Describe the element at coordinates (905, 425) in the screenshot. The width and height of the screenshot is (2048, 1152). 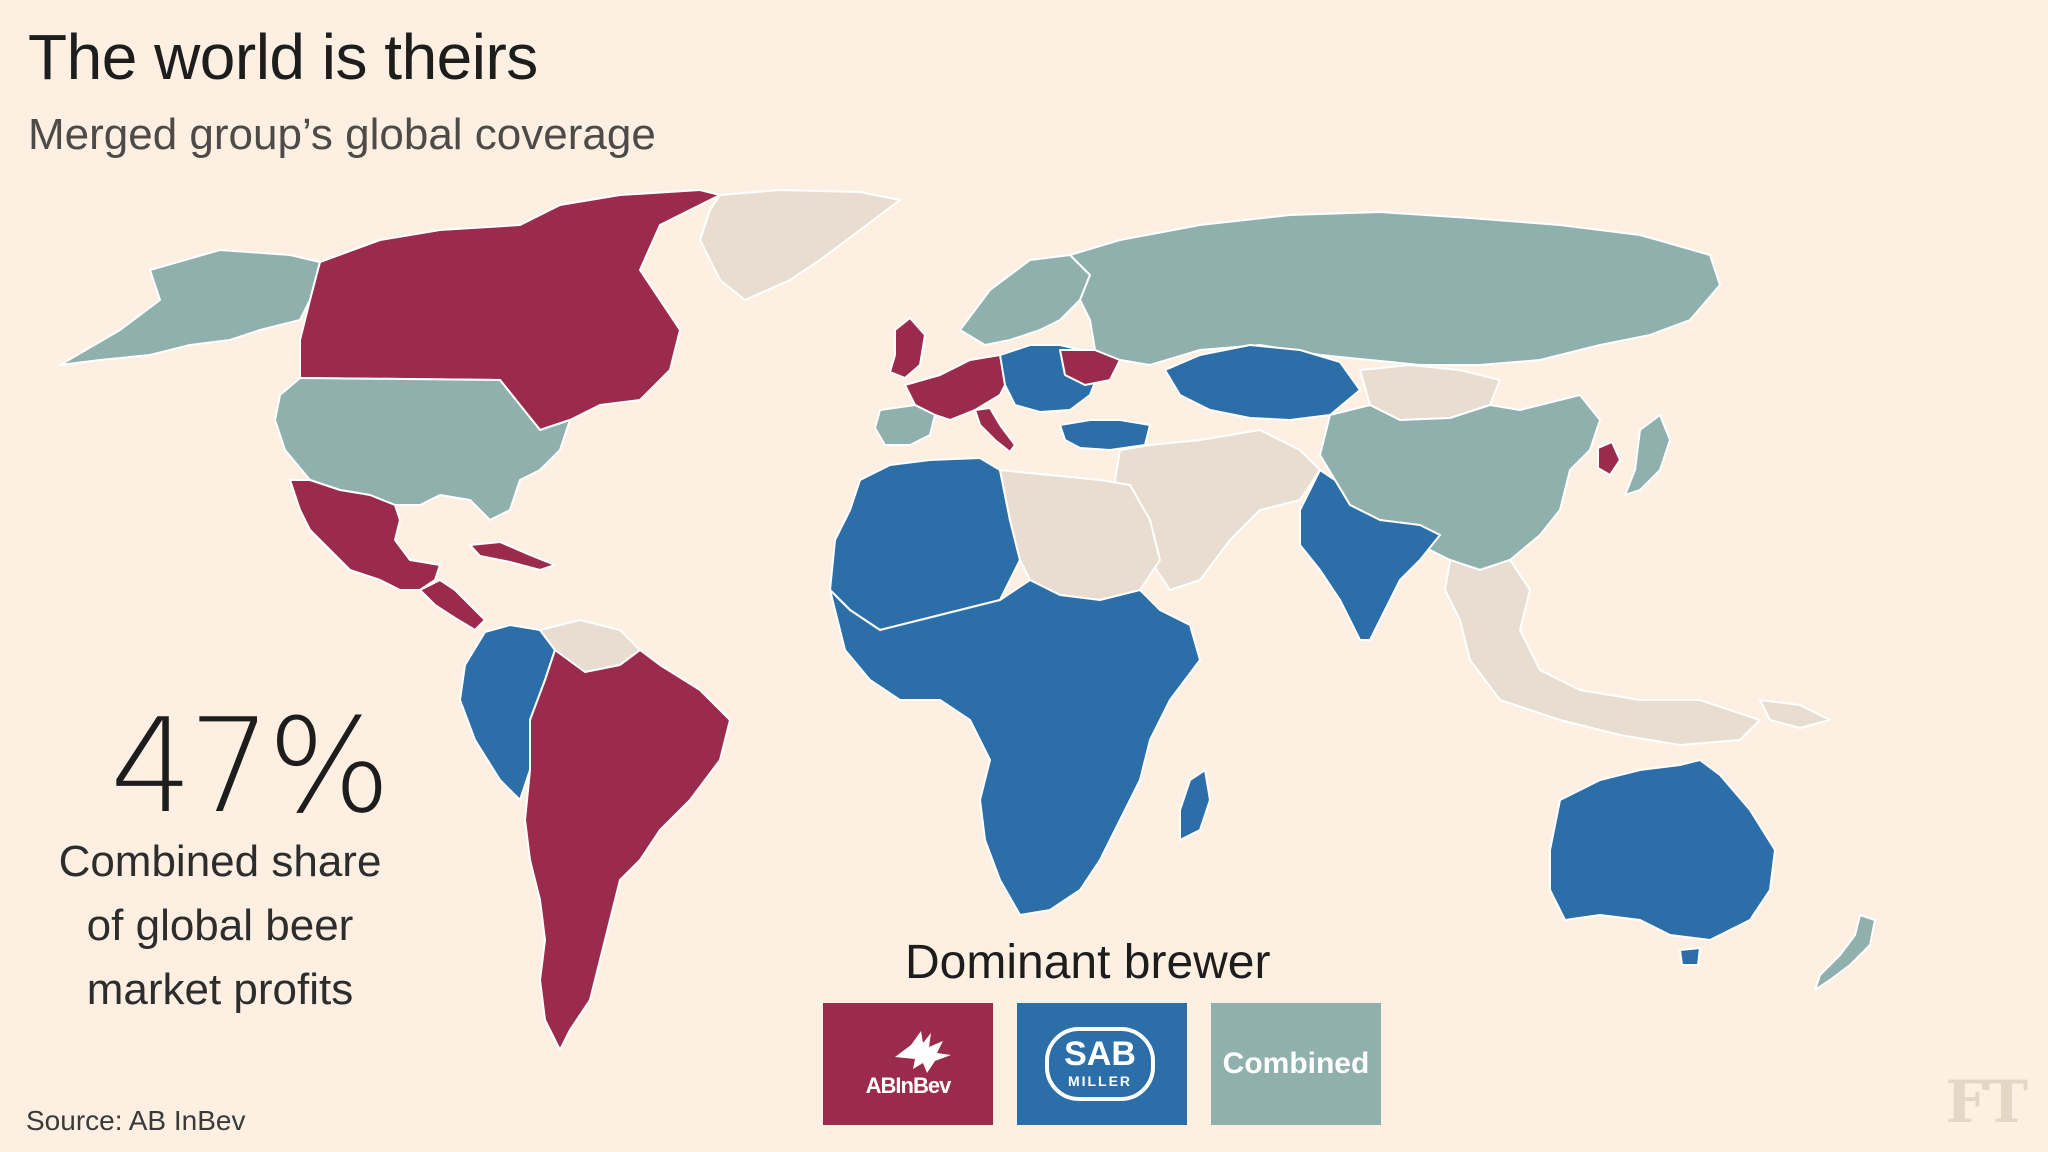
I see `region-iberia` at that location.